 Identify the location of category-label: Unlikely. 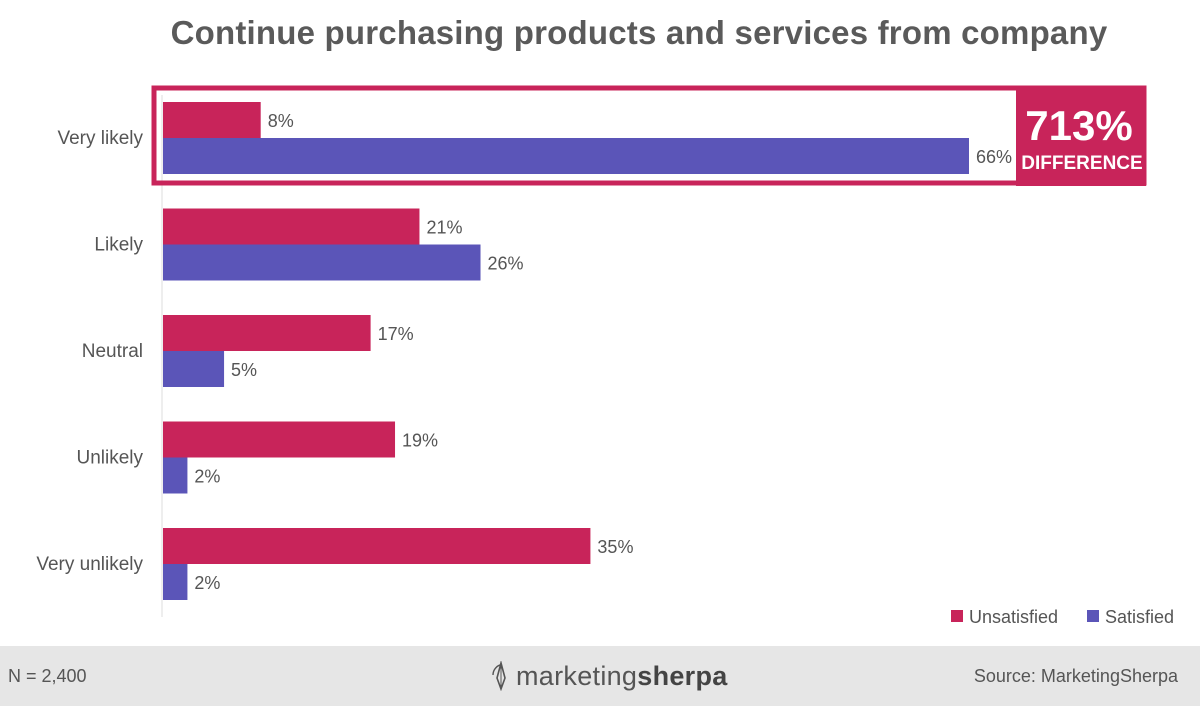
(109, 458).